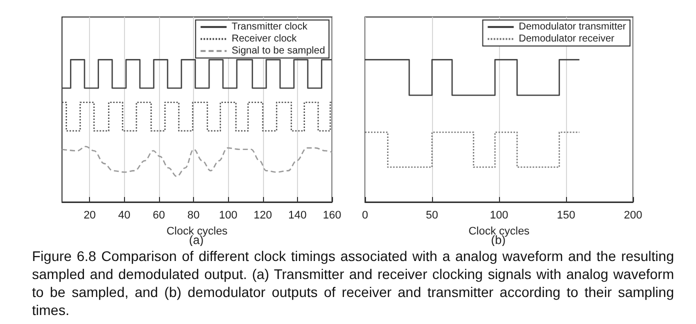  Describe the element at coordinates (297, 216) in the screenshot. I see `x-tick-label: 140` at that location.